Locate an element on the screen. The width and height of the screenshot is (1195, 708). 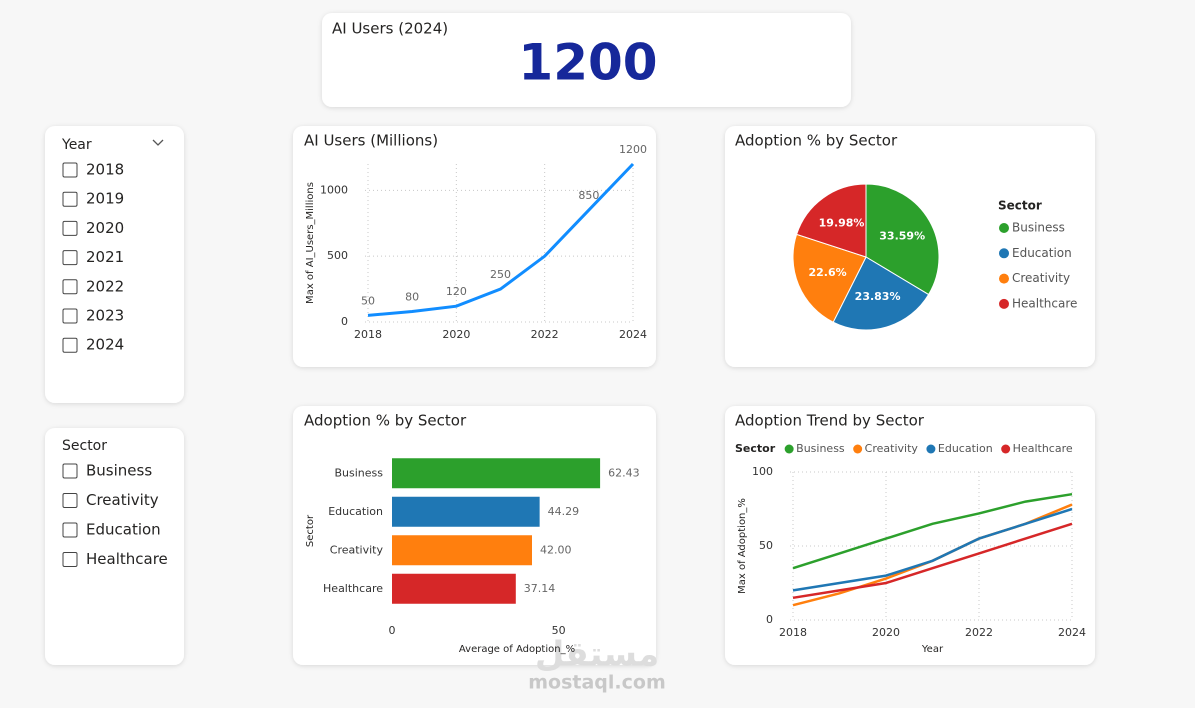
y-tick-label: Education is located at coordinates (355, 511).